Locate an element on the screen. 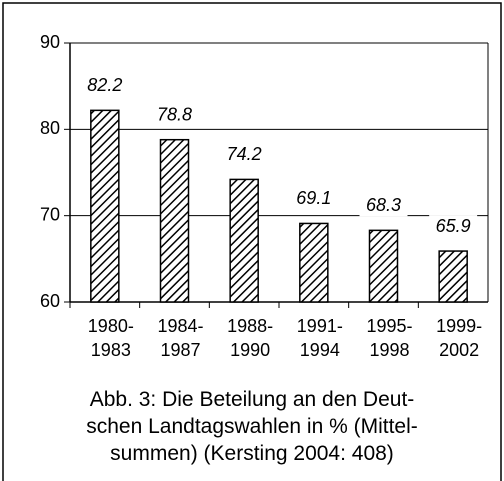 This screenshot has height=481, width=504. data-label: 78.8 is located at coordinates (174, 114).